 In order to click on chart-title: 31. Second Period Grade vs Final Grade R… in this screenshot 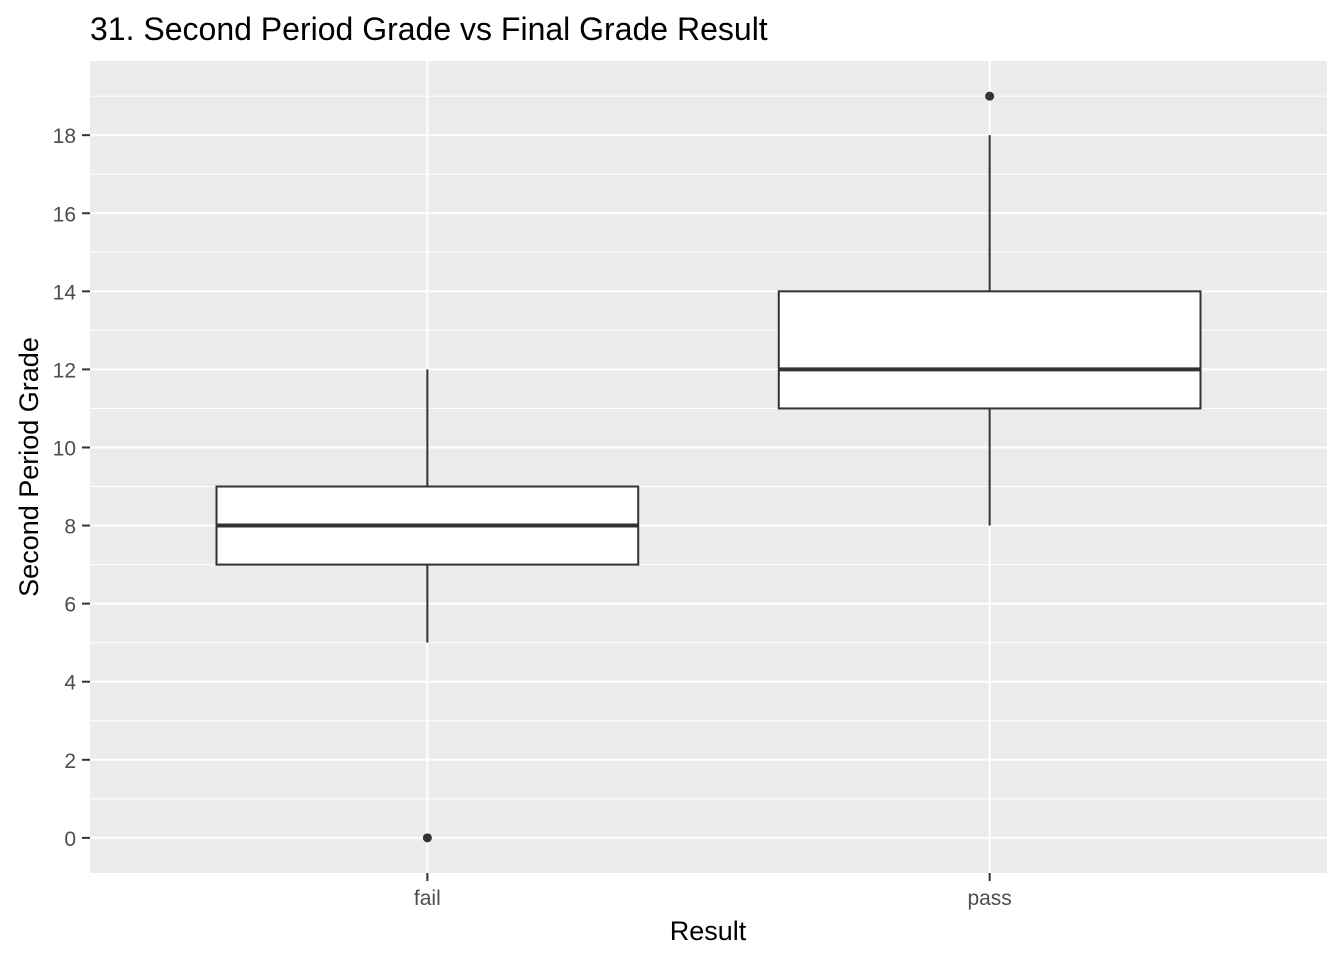, I will do `click(429, 29)`.